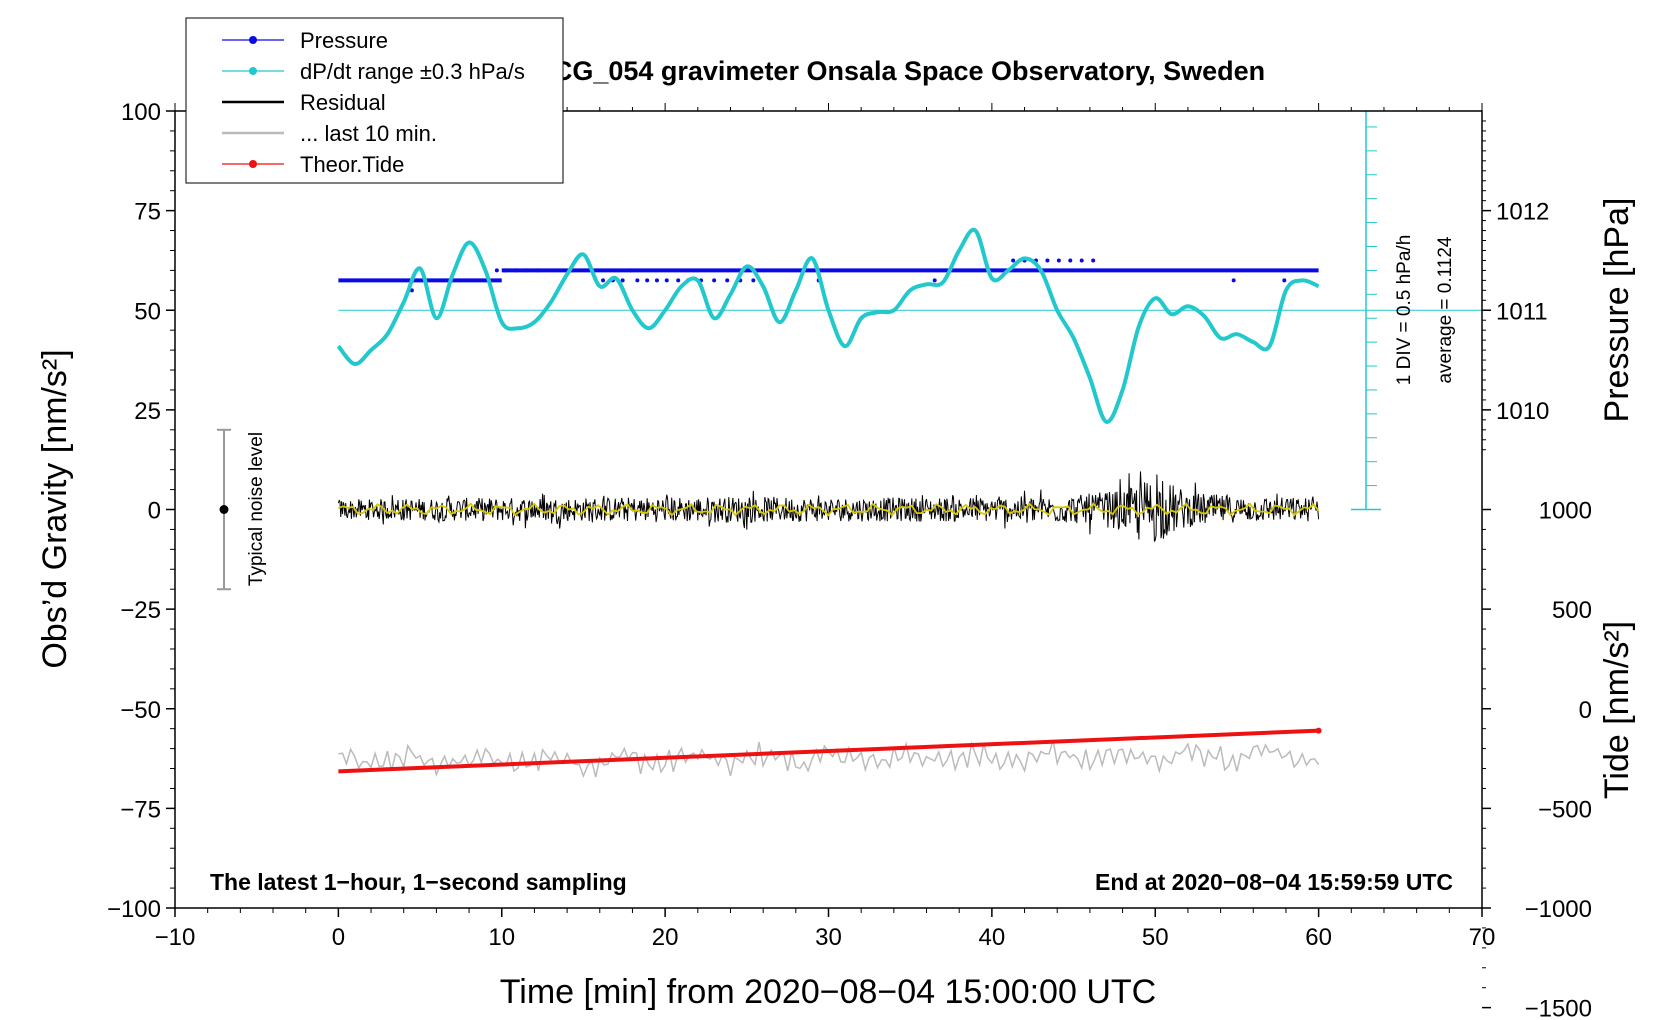 The height and width of the screenshot is (1020, 1676). Describe the element at coordinates (140, 610) in the screenshot. I see `y-tick-label: −25` at that location.